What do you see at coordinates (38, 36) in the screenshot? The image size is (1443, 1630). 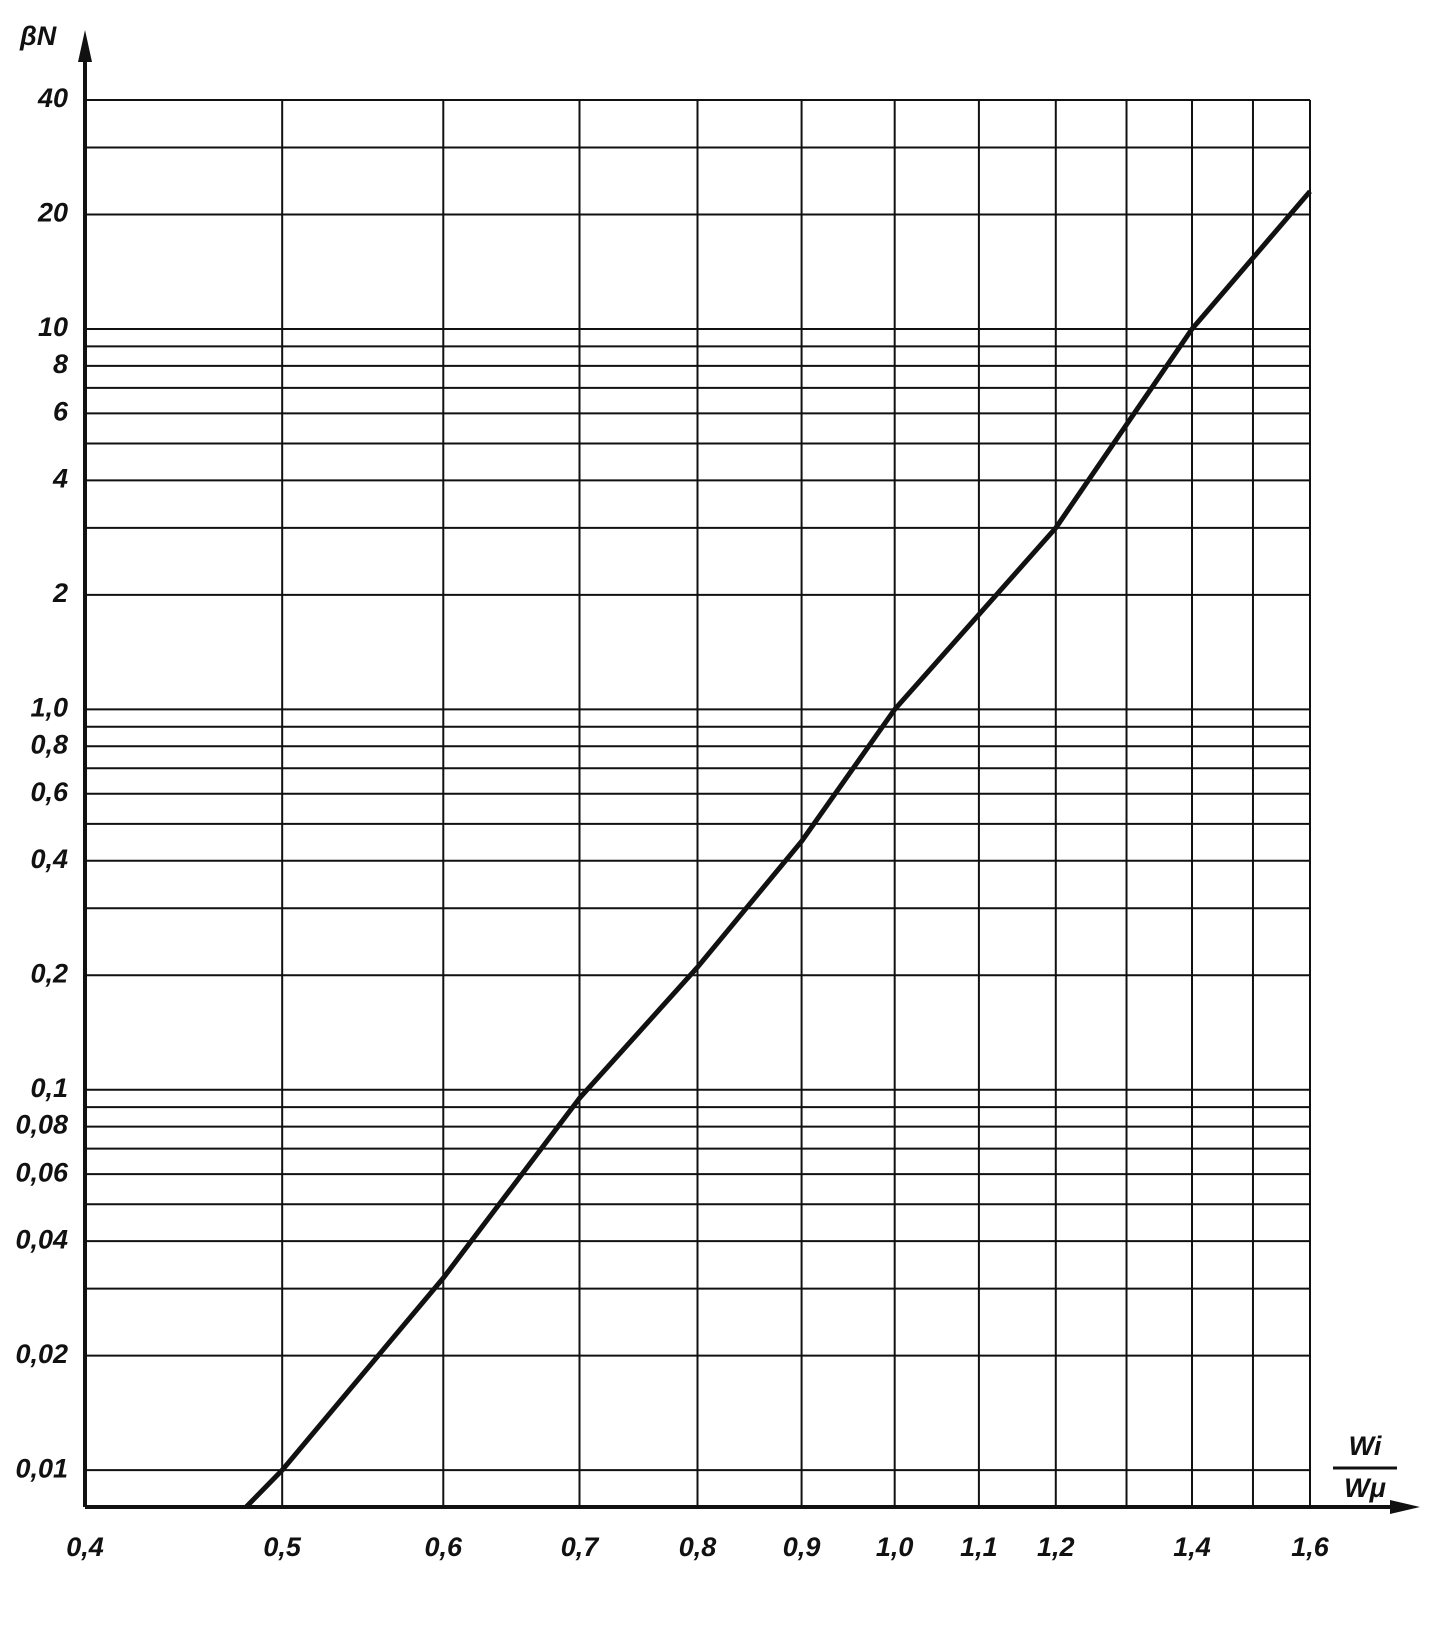 I see `y-axis-label: βN` at bounding box center [38, 36].